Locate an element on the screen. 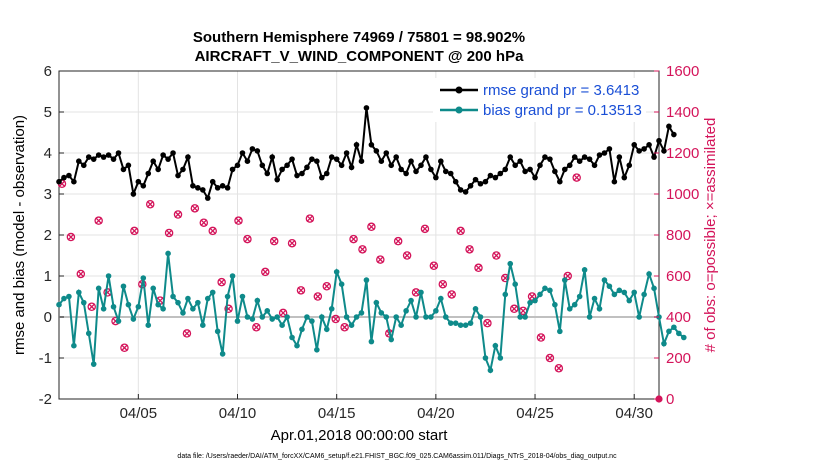  y-tick-label: 5 is located at coordinates (48, 112).